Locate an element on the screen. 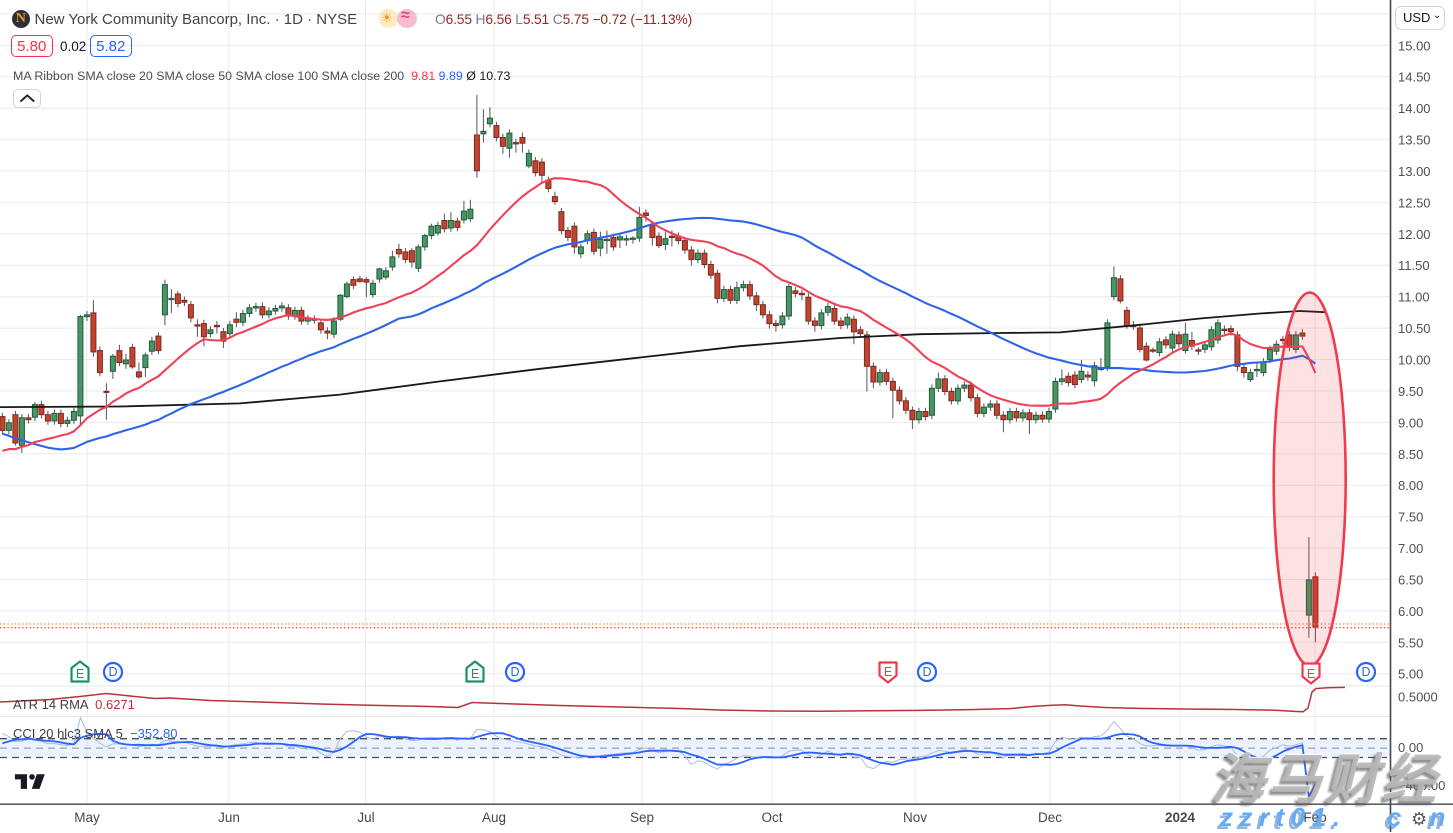 This screenshot has height=833, width=1453. svg-text: 13.00 is located at coordinates (1414, 171).